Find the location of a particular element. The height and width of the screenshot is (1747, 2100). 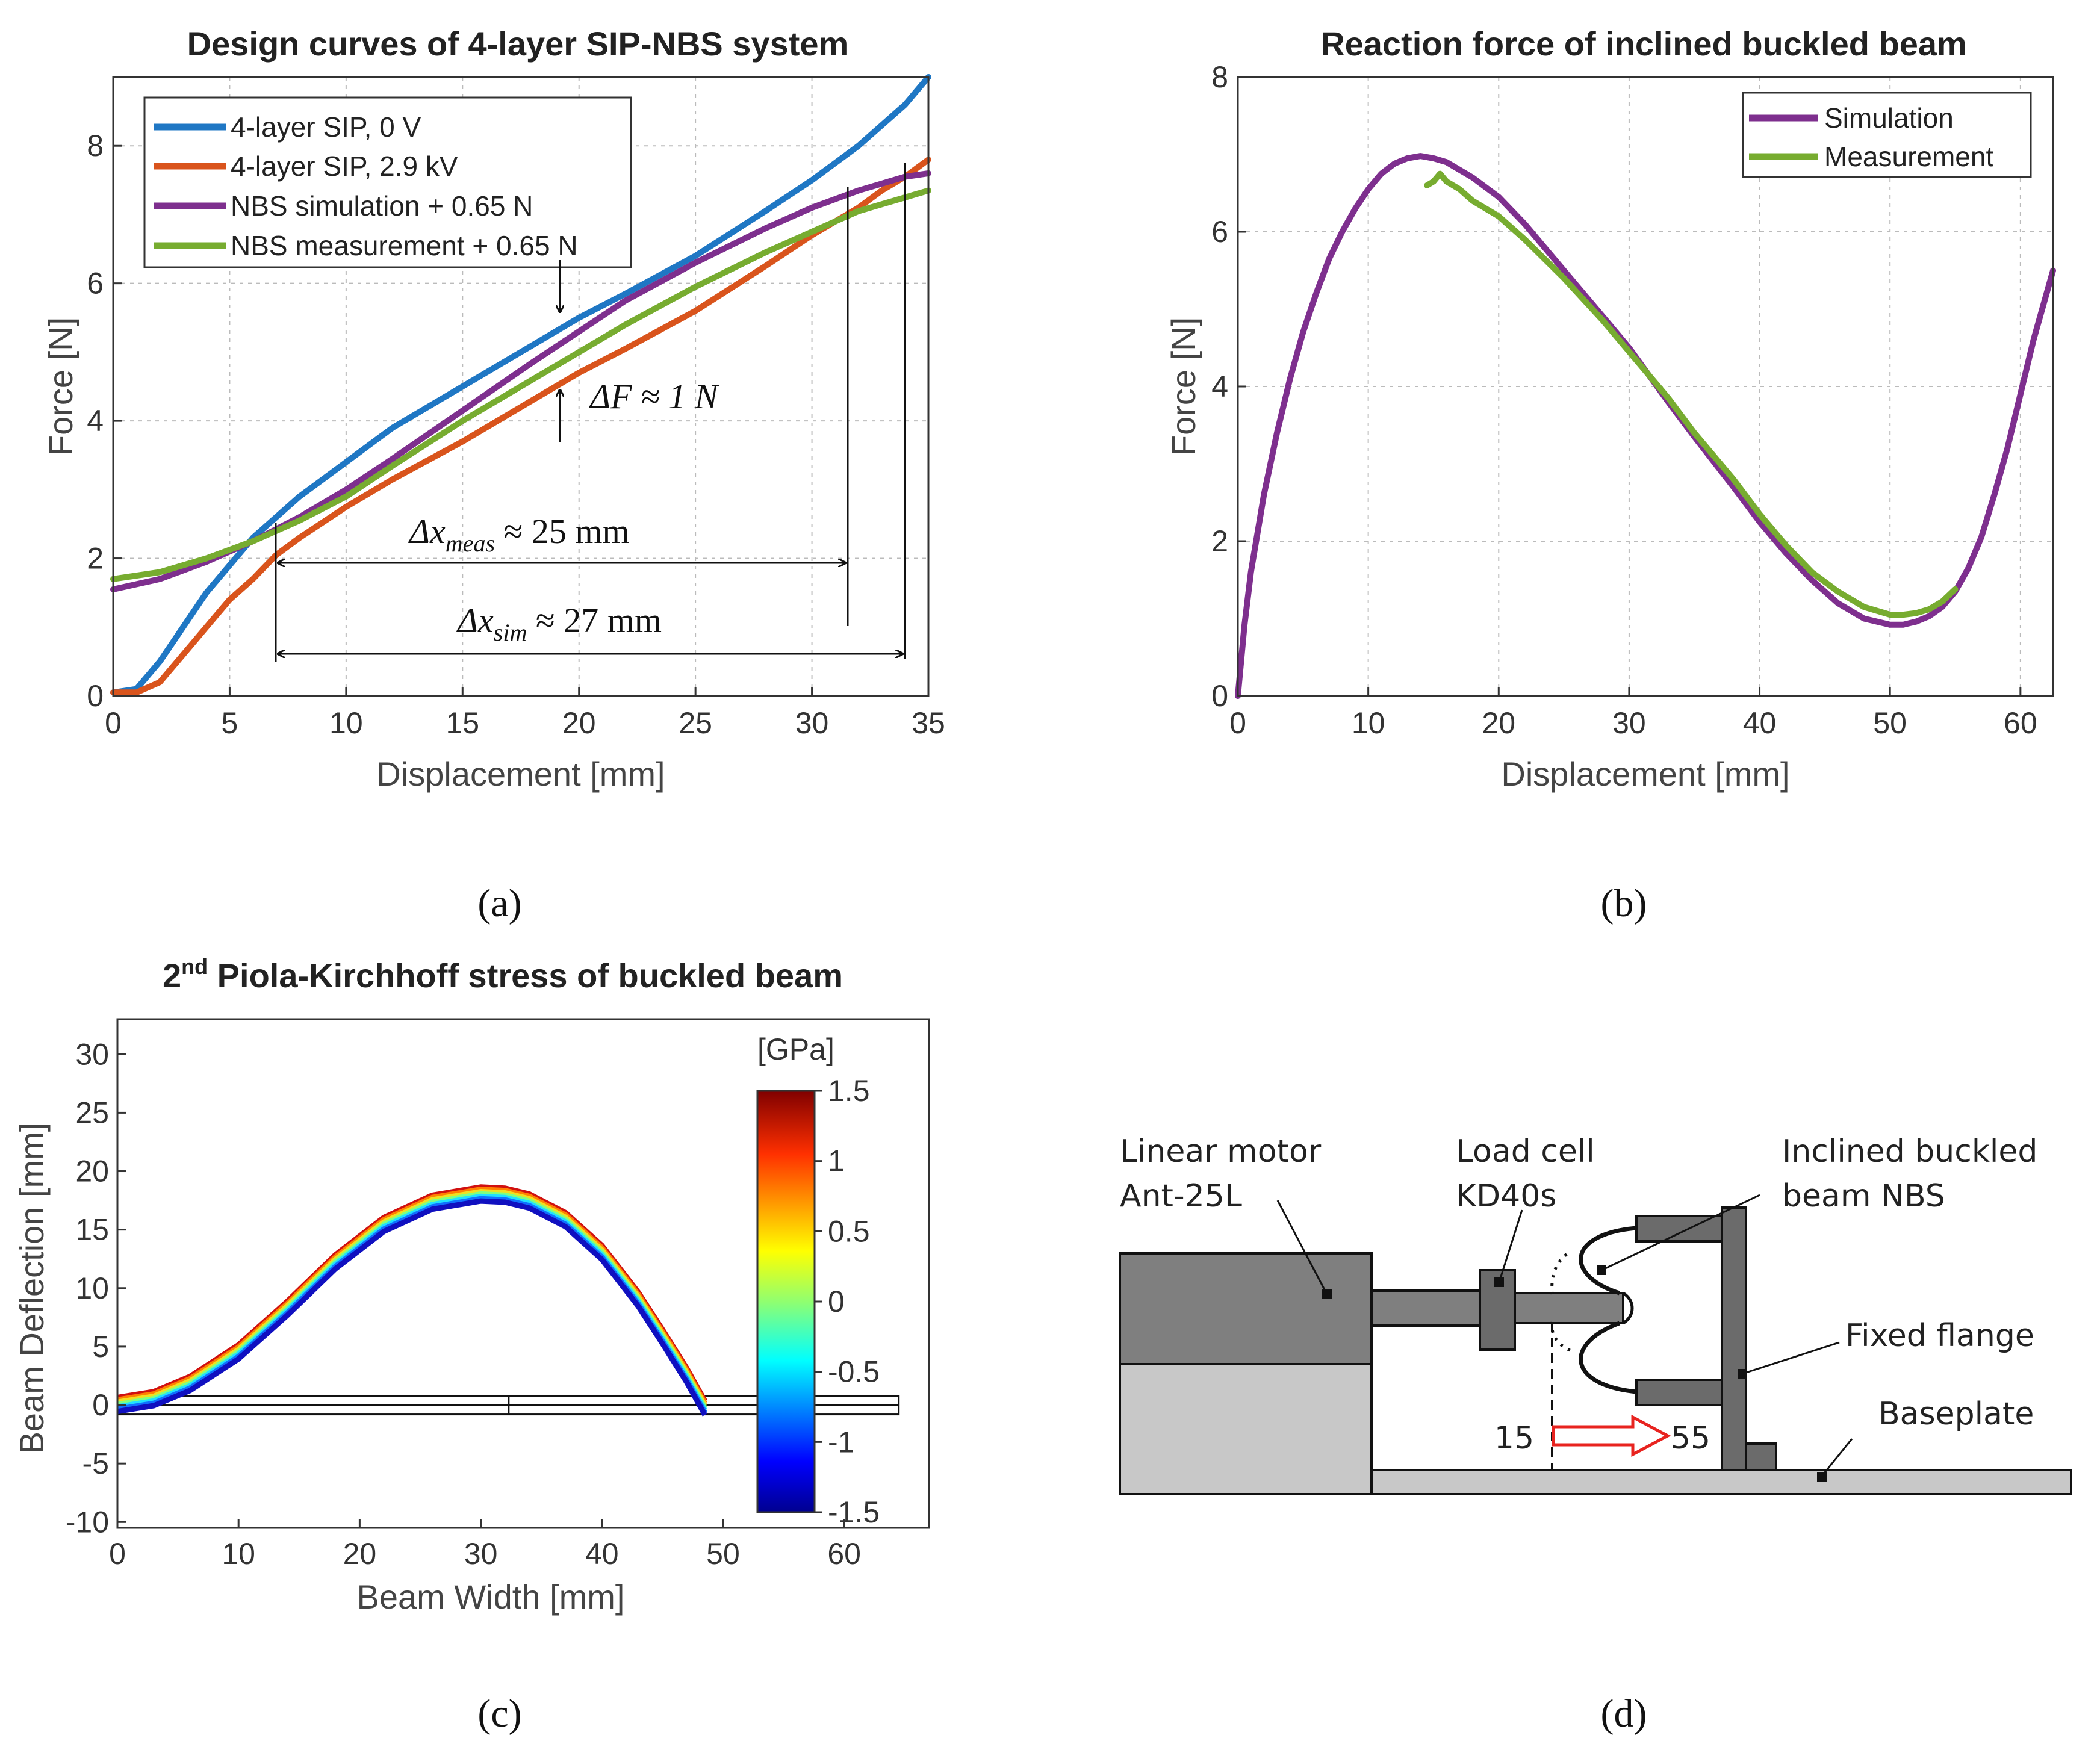

chart-b-ytick-label-2: 4 is located at coordinates (1219, 386).